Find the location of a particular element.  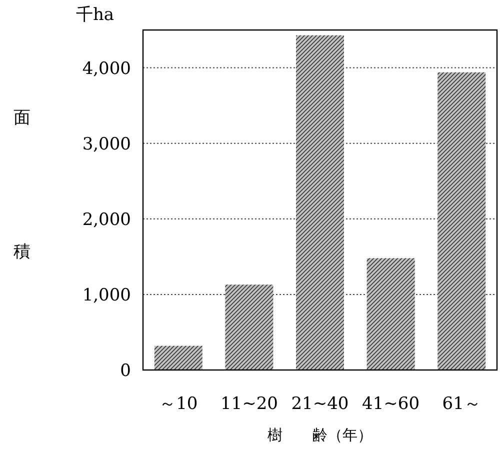

x-axis-title: 樹 齢（年） is located at coordinates (320, 435).